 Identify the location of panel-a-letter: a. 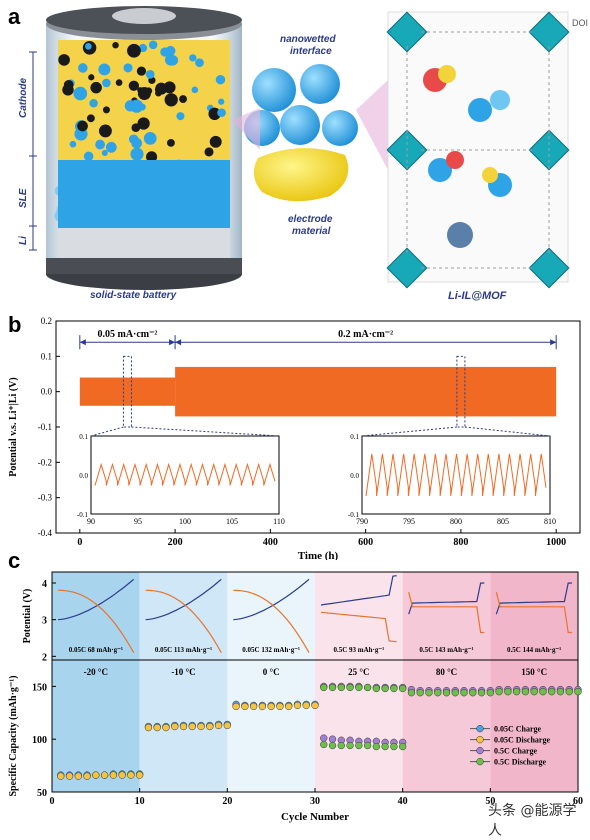
(14, 16).